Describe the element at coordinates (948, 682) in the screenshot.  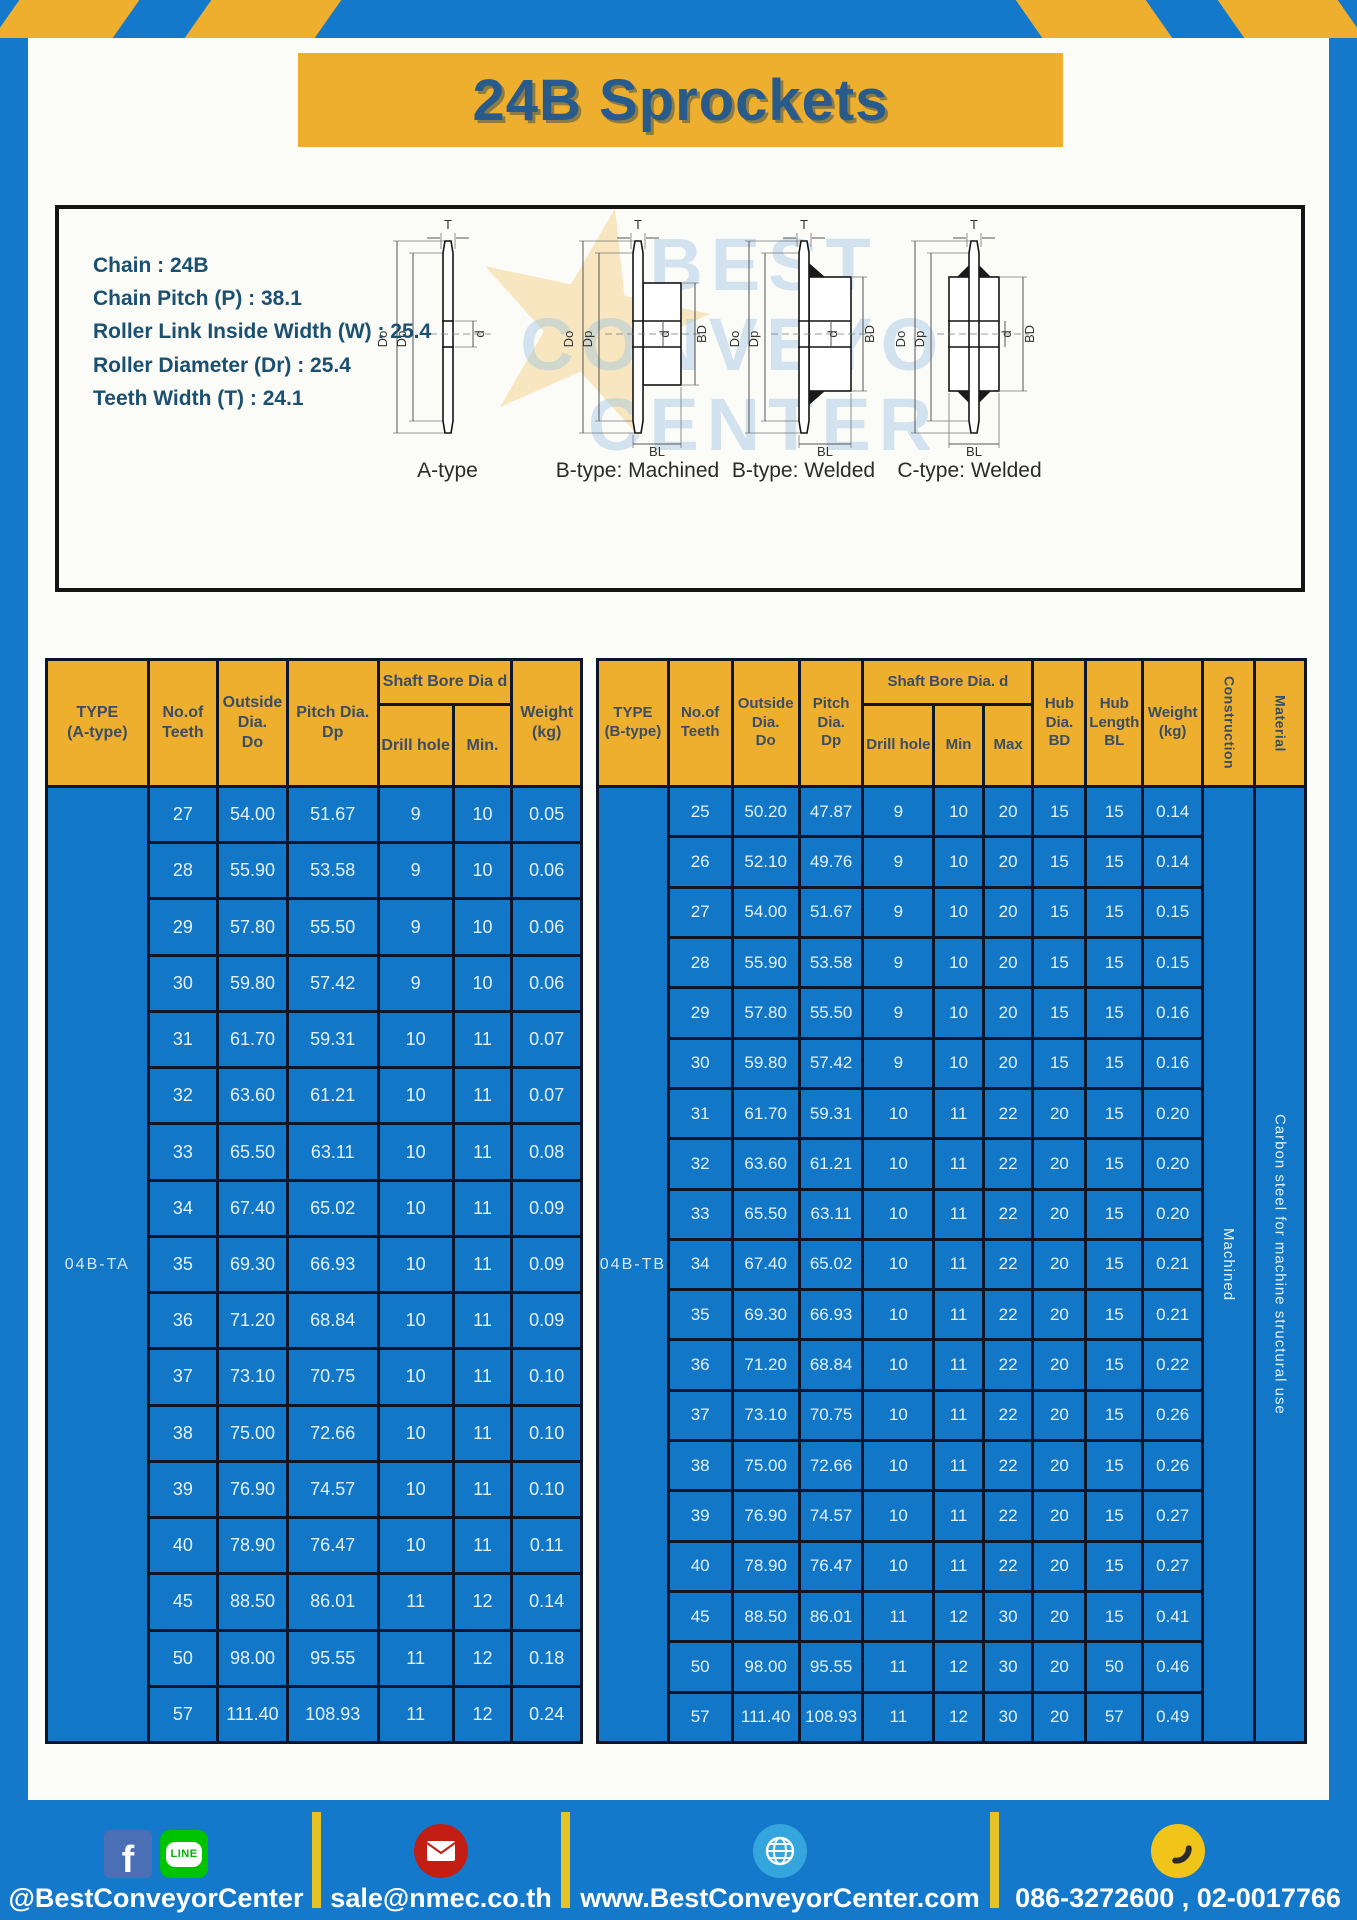
I see `col-header-shaft-bore: Shaft Bore Dia. d` at that location.